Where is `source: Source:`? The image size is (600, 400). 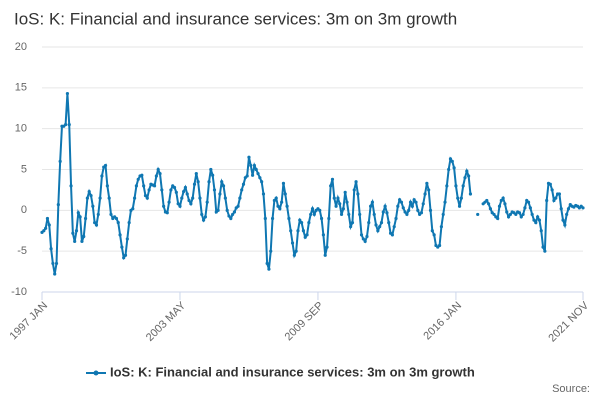
source: Source: is located at coordinates (571, 389).